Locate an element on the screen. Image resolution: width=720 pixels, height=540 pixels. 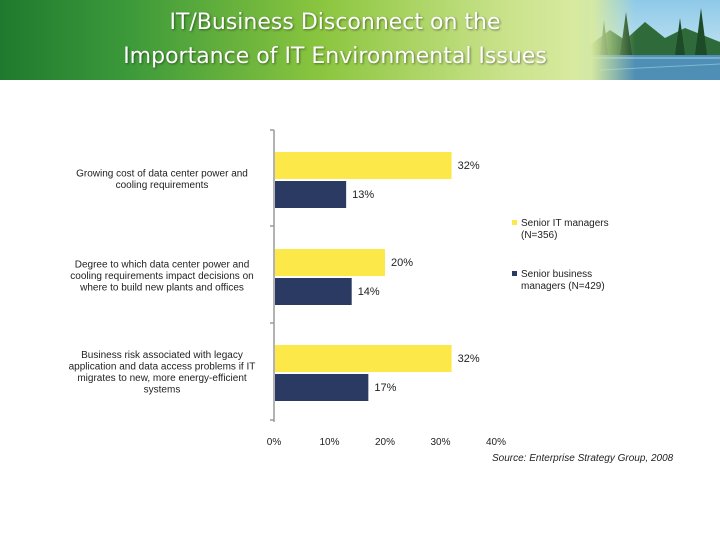
slide-title-line-1: IT/Business Disconnect on the is located at coordinates (335, 22).